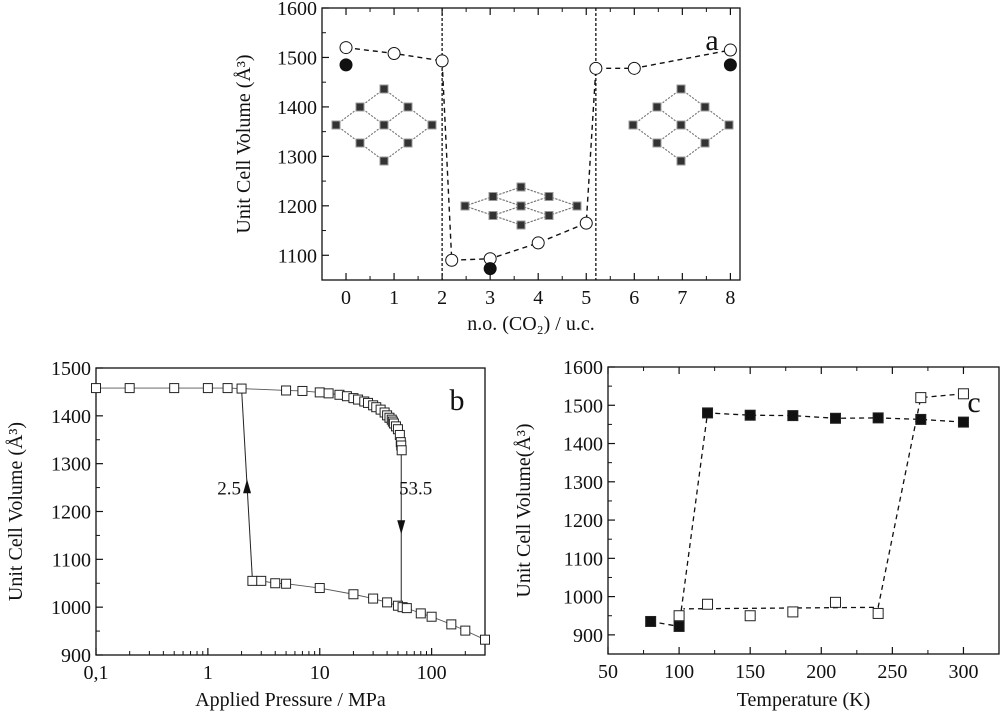 This screenshot has height=719, width=1000. I want to click on x-tick-label: 150, so click(750, 672).